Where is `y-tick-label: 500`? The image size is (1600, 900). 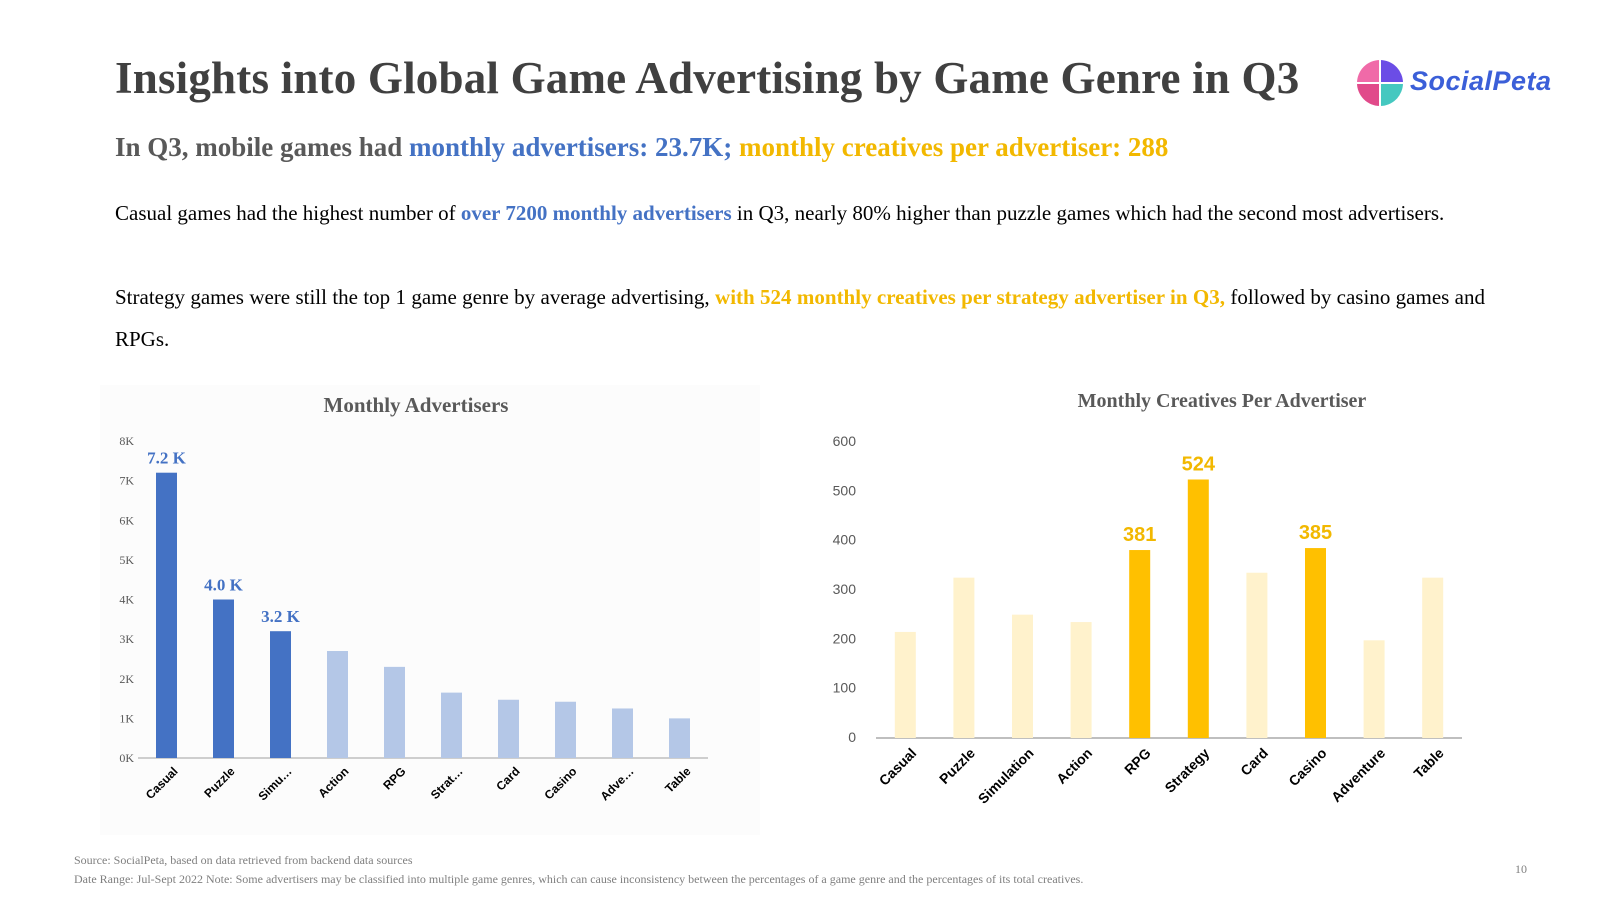 y-tick-label: 500 is located at coordinates (845, 490).